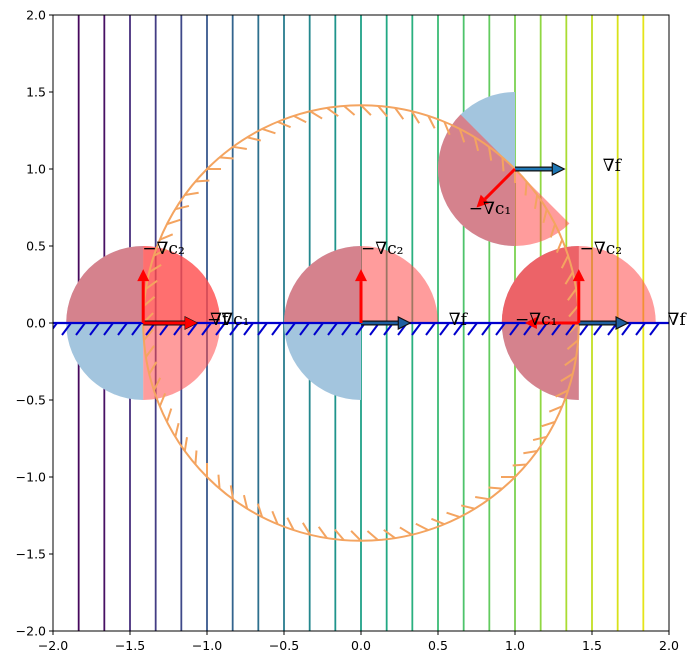  What do you see at coordinates (31, 477) in the screenshot?
I see `y-tick-label: −1.0` at bounding box center [31, 477].